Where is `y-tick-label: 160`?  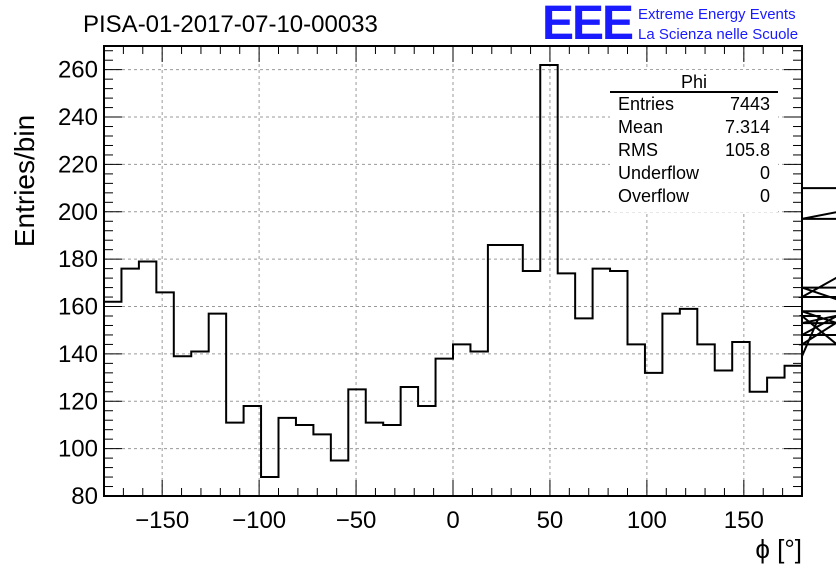 y-tick-label: 160 is located at coordinates (78, 307).